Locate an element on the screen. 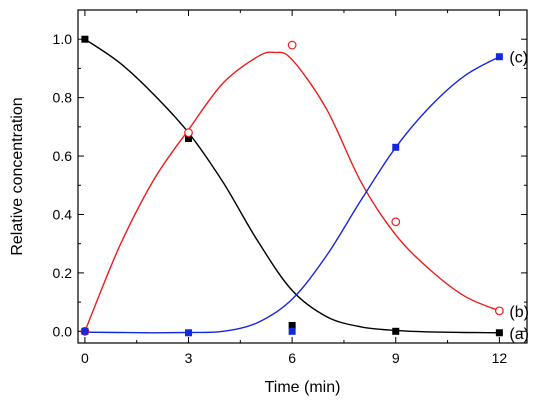  x-tick-label: 12 is located at coordinates (500, 358).